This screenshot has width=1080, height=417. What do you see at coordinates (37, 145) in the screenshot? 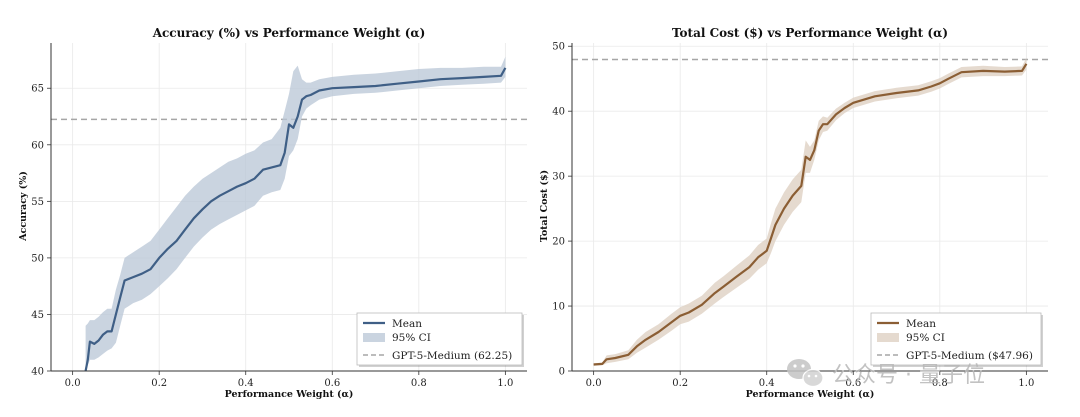
I see `y-tick-label: 60` at bounding box center [37, 145].